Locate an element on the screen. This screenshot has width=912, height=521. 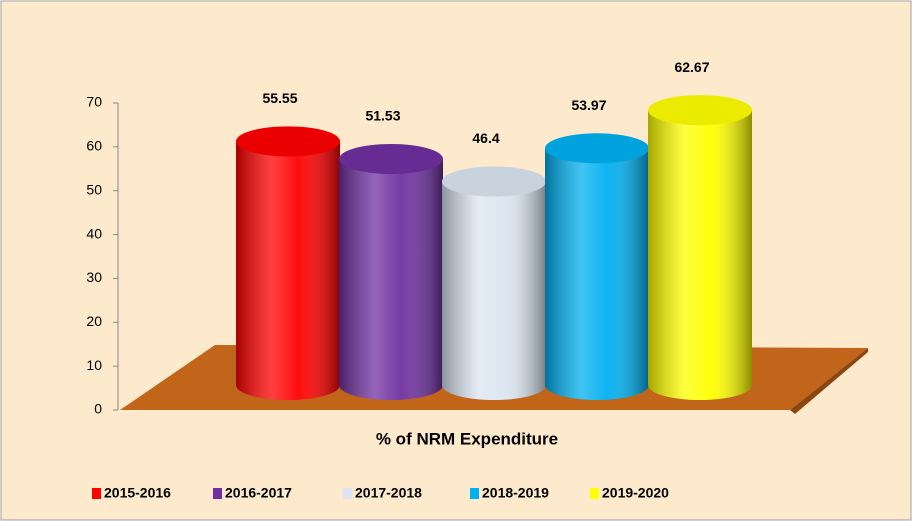
data-label: 55.55 is located at coordinates (279, 98).